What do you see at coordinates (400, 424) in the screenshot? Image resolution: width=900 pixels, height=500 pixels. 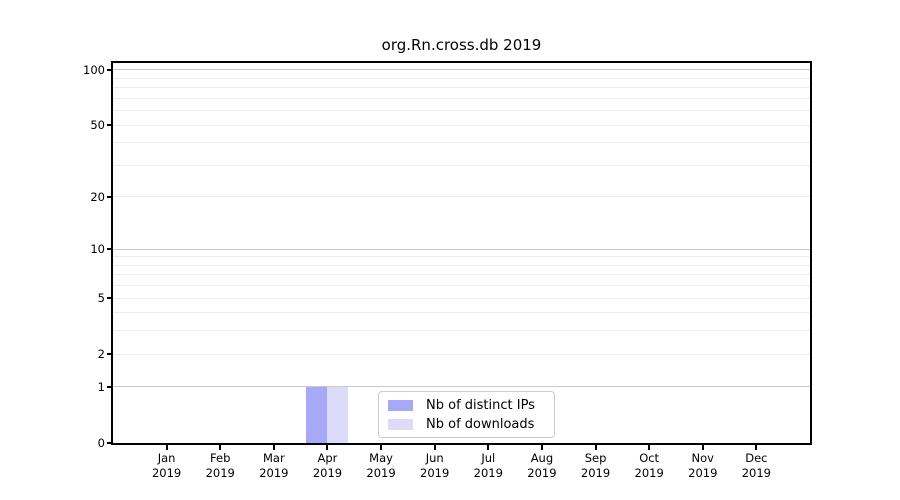 I see `legend-swatch-downloads` at bounding box center [400, 424].